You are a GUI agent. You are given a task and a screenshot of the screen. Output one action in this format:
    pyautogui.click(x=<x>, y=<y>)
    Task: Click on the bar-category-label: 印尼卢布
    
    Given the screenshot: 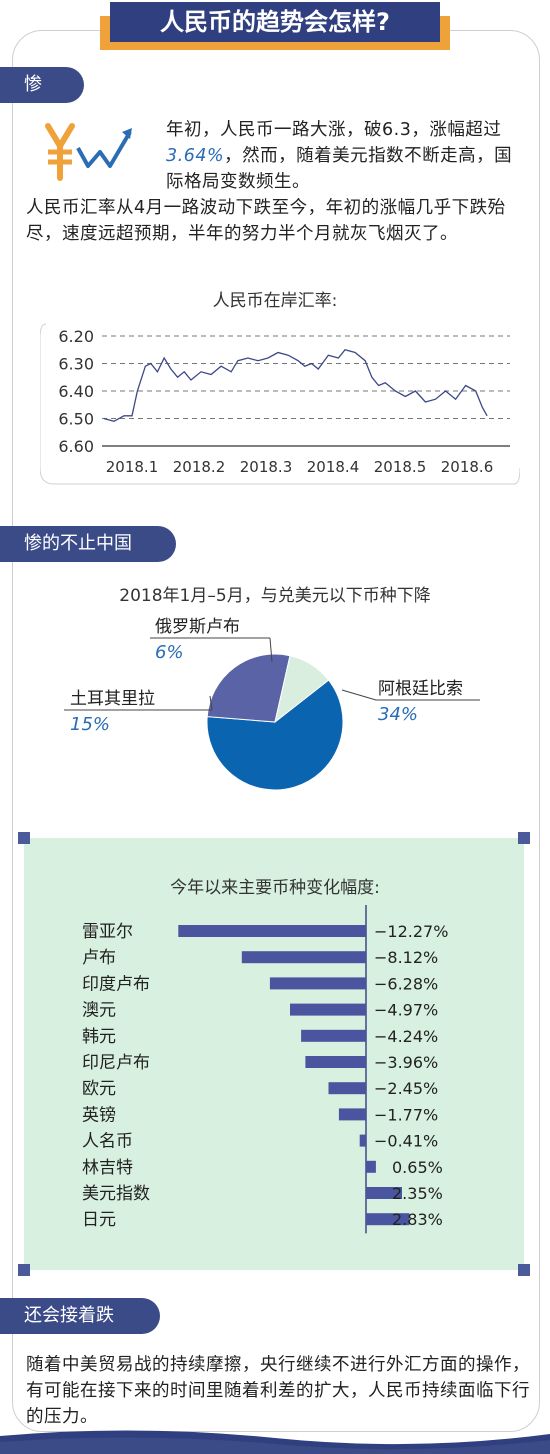 What is the action you would take?
    pyautogui.click(x=116, y=1063)
    